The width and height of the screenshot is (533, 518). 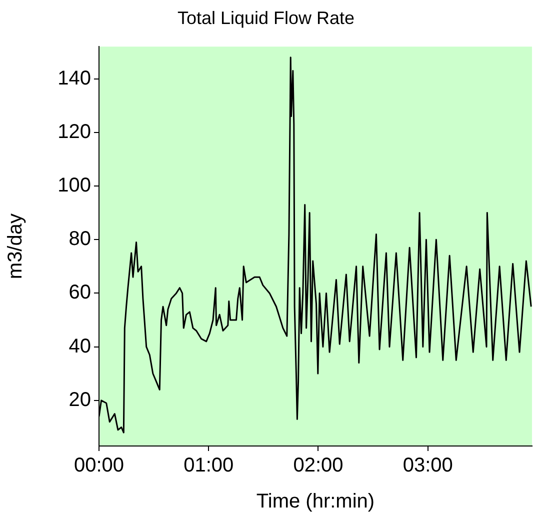 What do you see at coordinates (318, 465) in the screenshot?
I see `x-tick-label: 02:00` at bounding box center [318, 465].